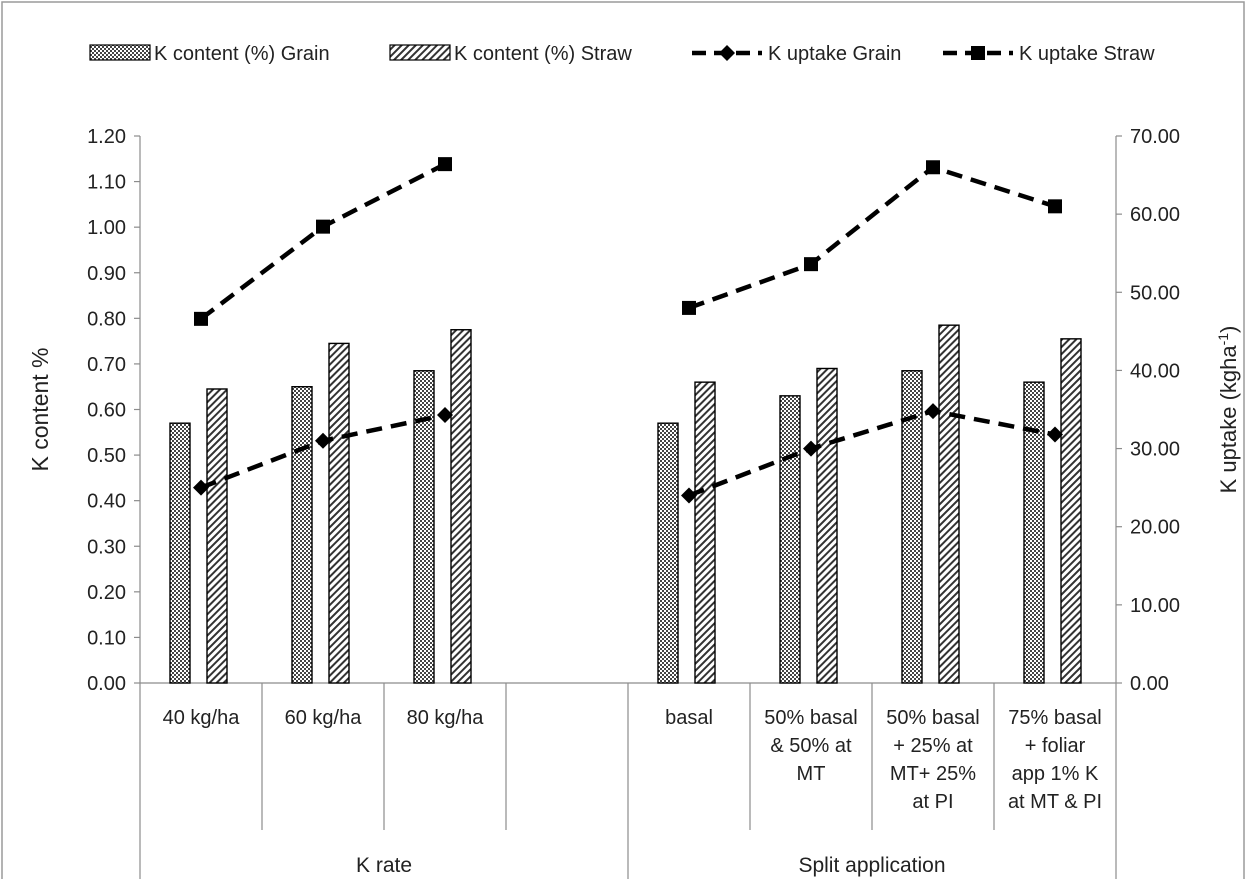 Image resolution: width=1246 pixels, height=884 pixels. I want to click on y-right-tick-label: 40.00, so click(1155, 371).